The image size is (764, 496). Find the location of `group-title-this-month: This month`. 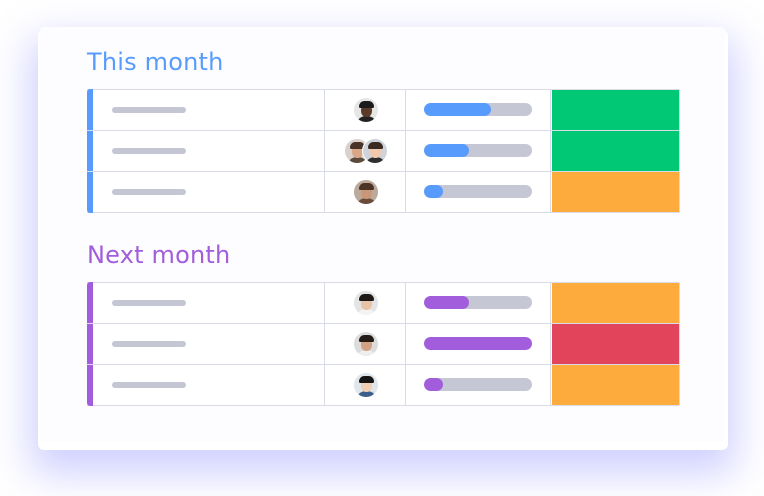

group-title-this-month: This month is located at coordinates (155, 62).